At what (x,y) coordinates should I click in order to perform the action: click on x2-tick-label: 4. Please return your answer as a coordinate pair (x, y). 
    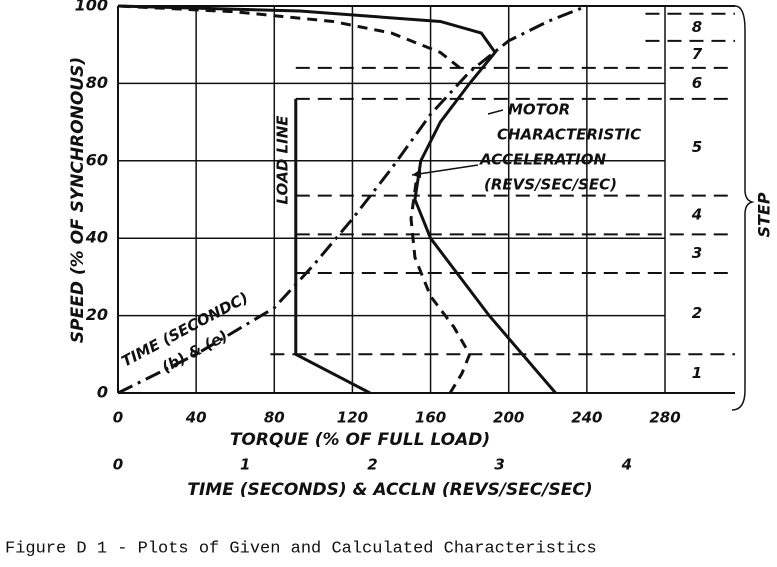
    Looking at the image, I should click on (626, 465).